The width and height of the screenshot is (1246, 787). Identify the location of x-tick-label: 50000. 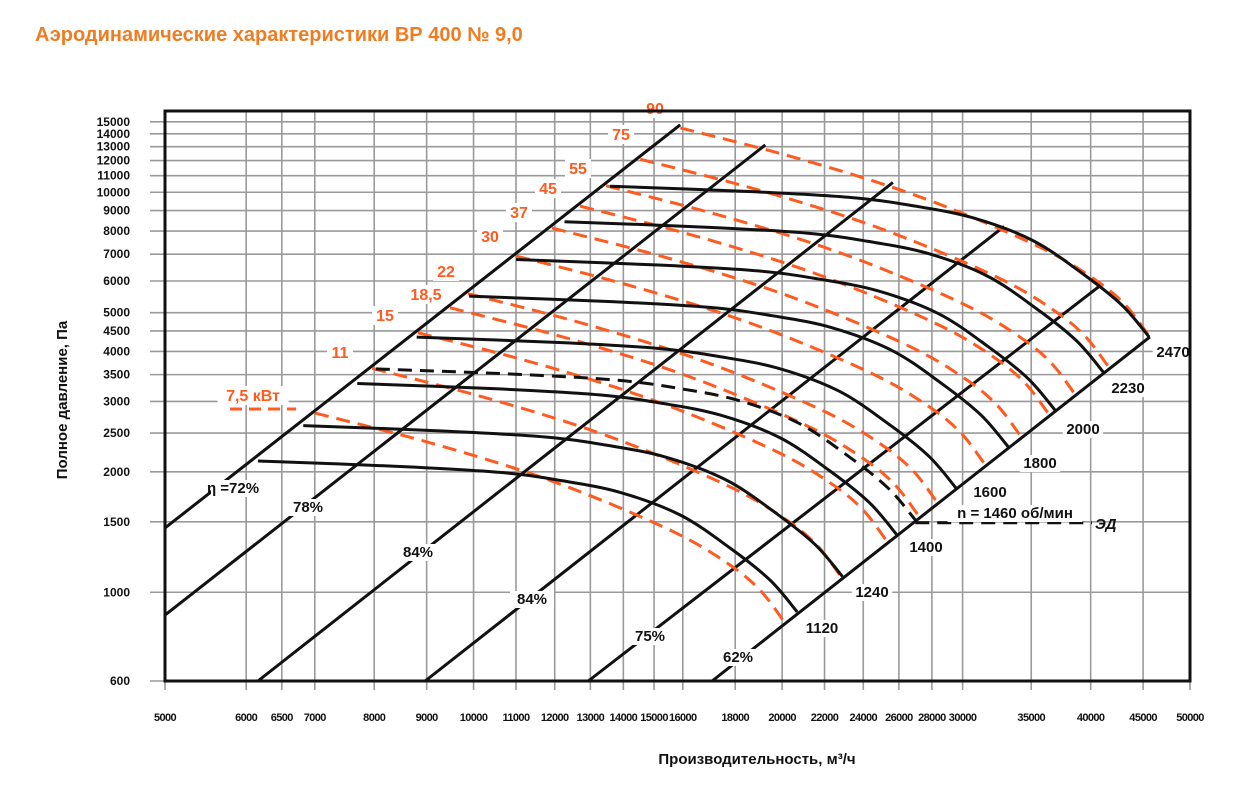
(1190, 718).